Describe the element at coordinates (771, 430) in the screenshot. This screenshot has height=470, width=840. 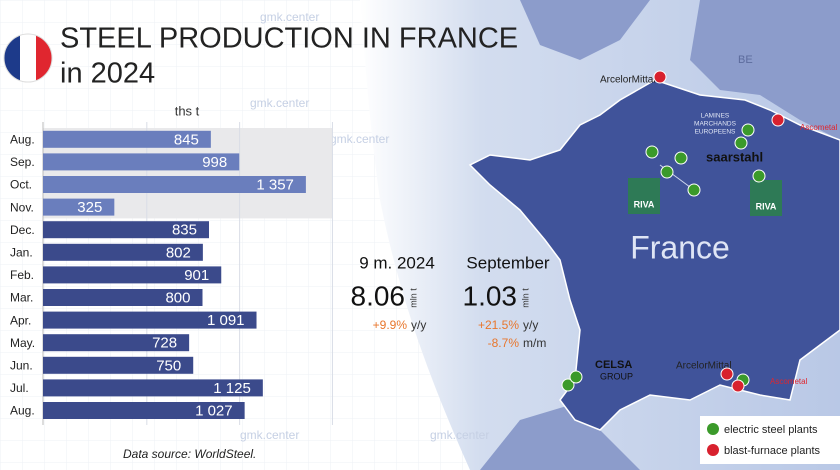
I see `legend-label: electric steel plants` at that location.